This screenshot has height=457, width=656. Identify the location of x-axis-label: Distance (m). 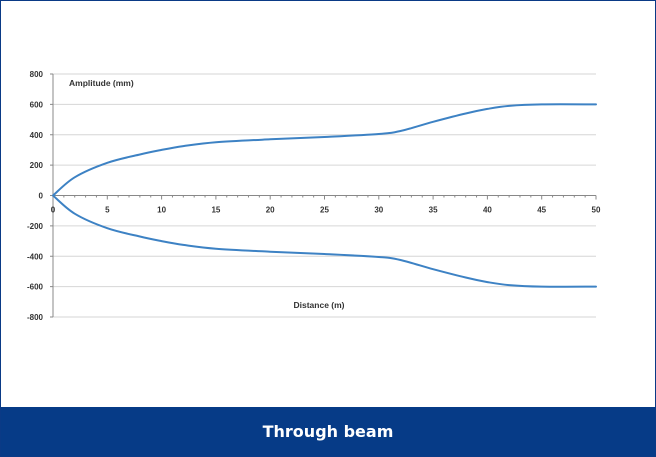
(318, 305).